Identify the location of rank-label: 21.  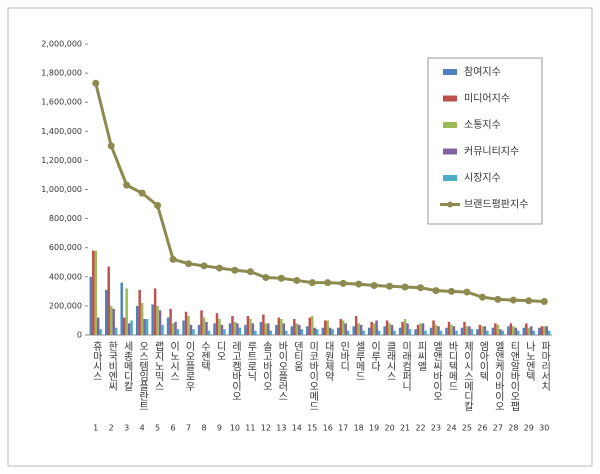
(405, 428).